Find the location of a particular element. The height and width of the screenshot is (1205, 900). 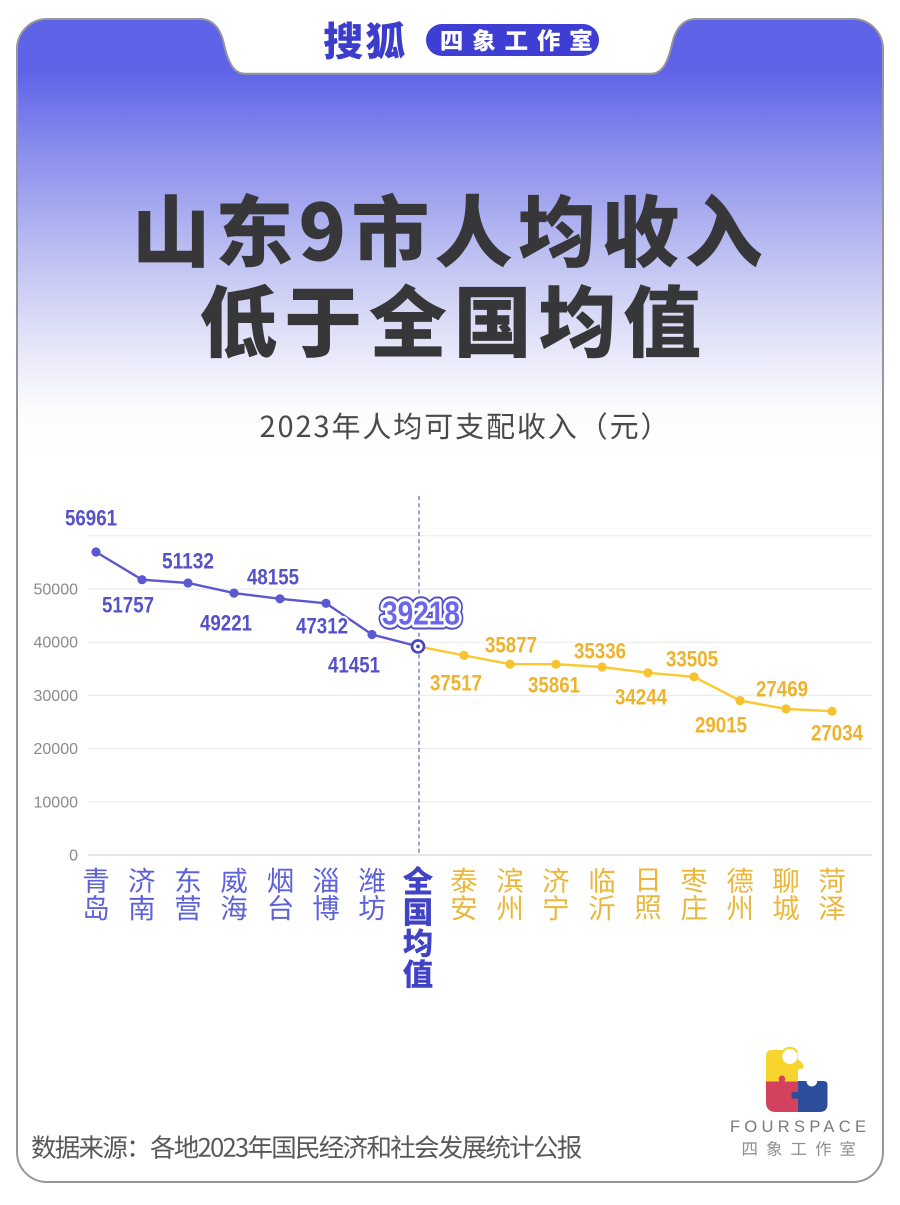

svg-text: 34244 is located at coordinates (641, 697).